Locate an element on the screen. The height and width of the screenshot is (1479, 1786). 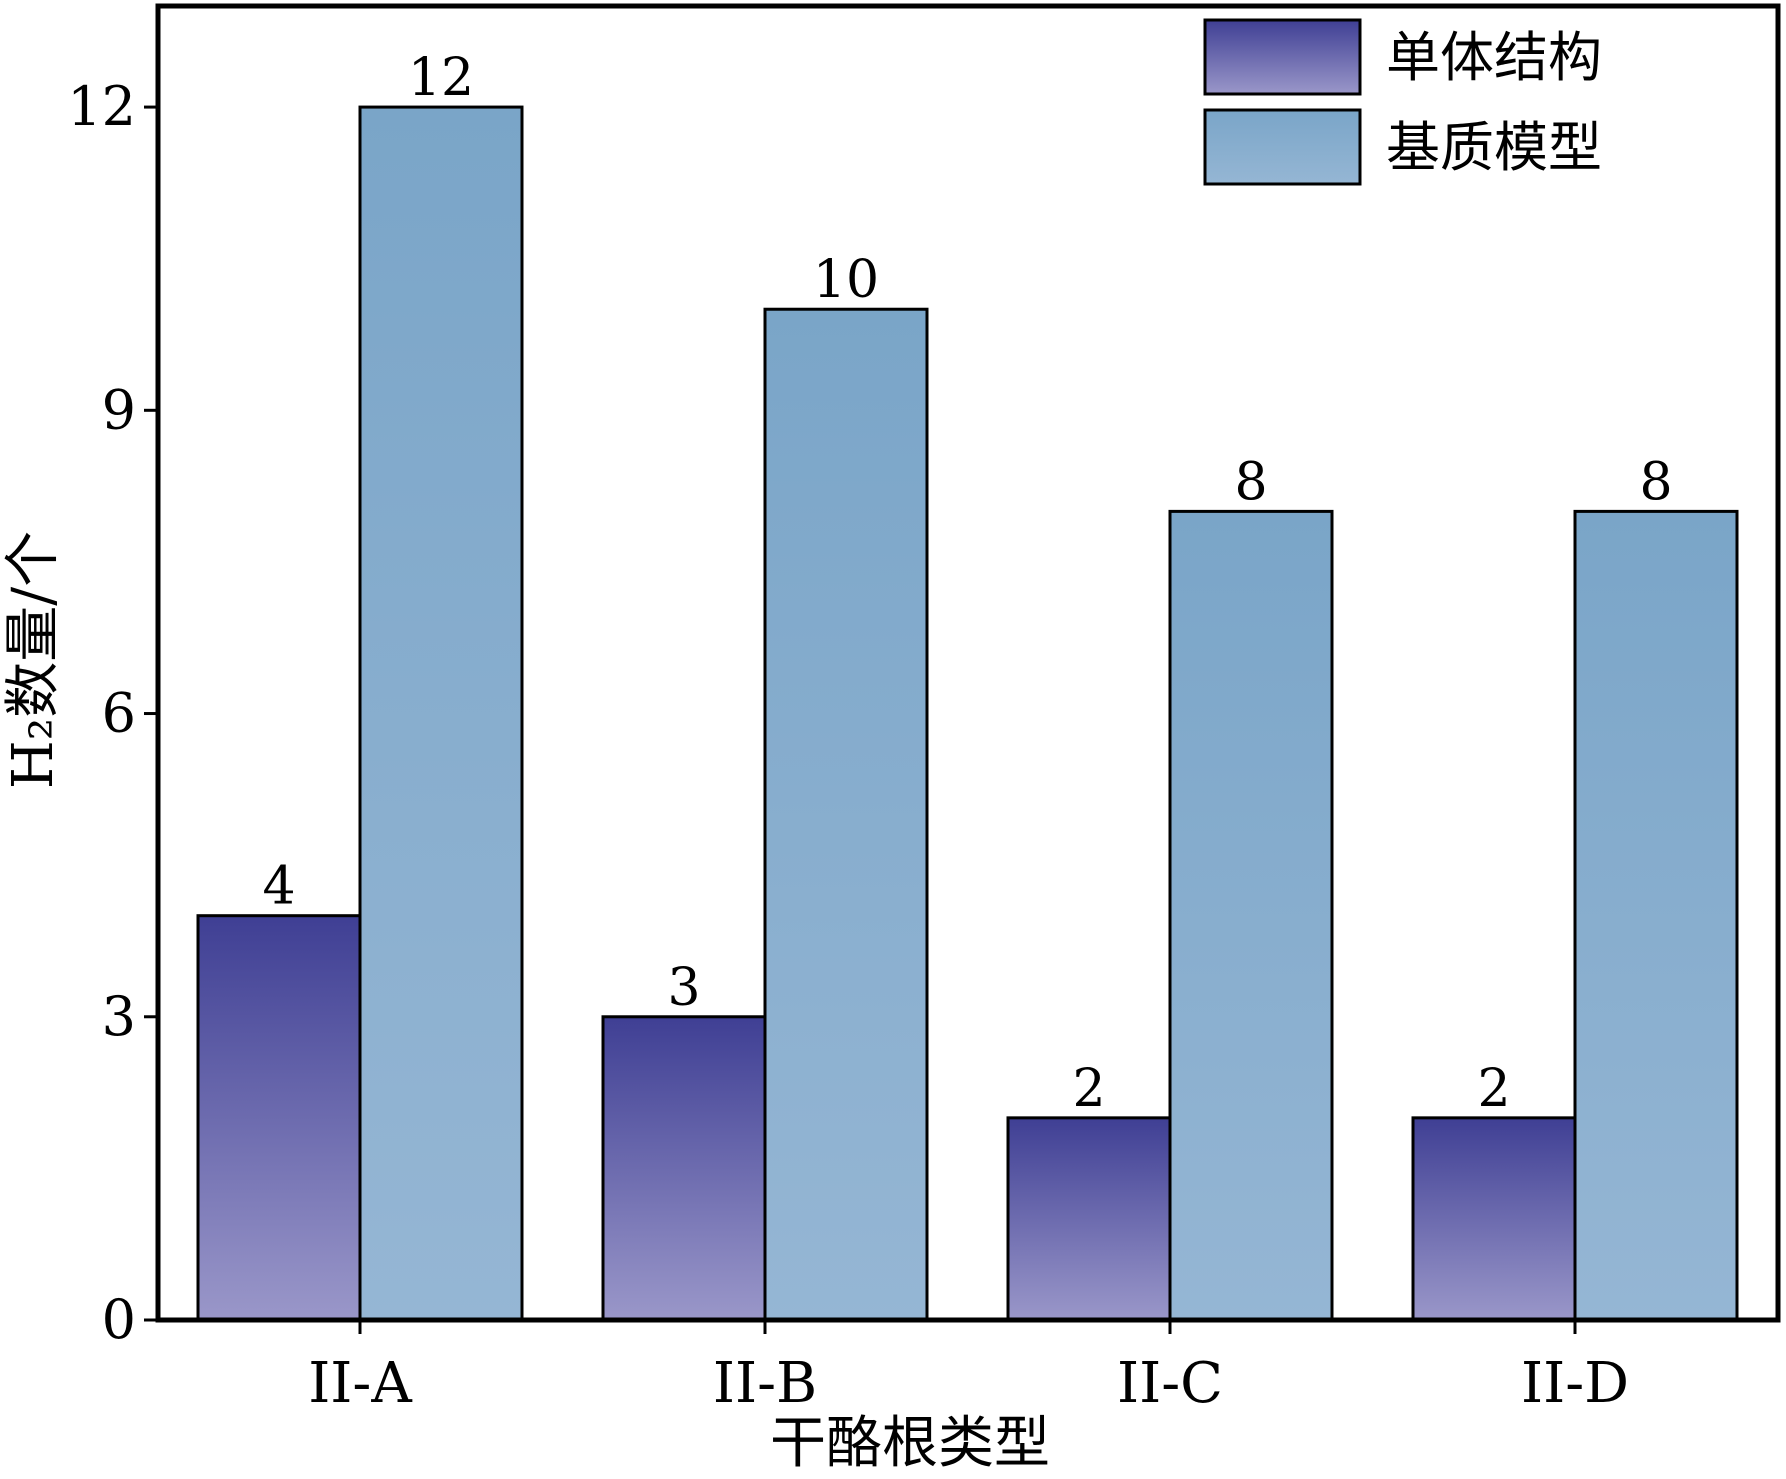
legend-label: 基质模型 is located at coordinates (1494, 147).